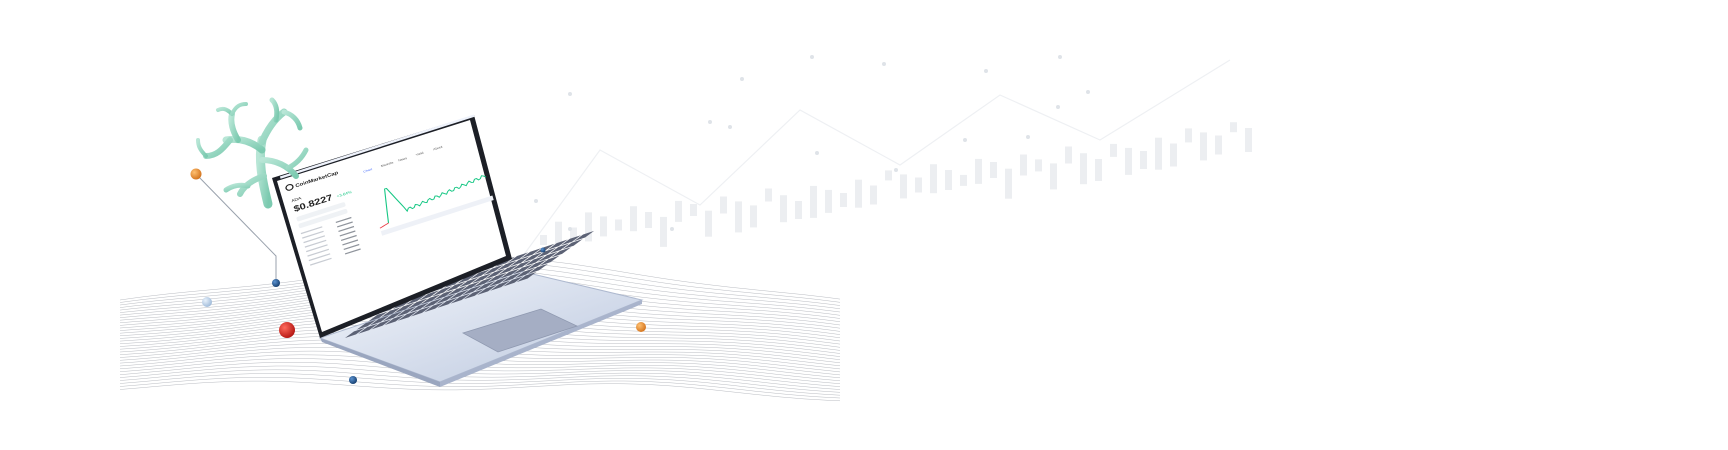 This screenshot has height=450, width=1728. Describe the element at coordinates (896, 184) in the screenshot. I see `background-candles-watermark` at that location.